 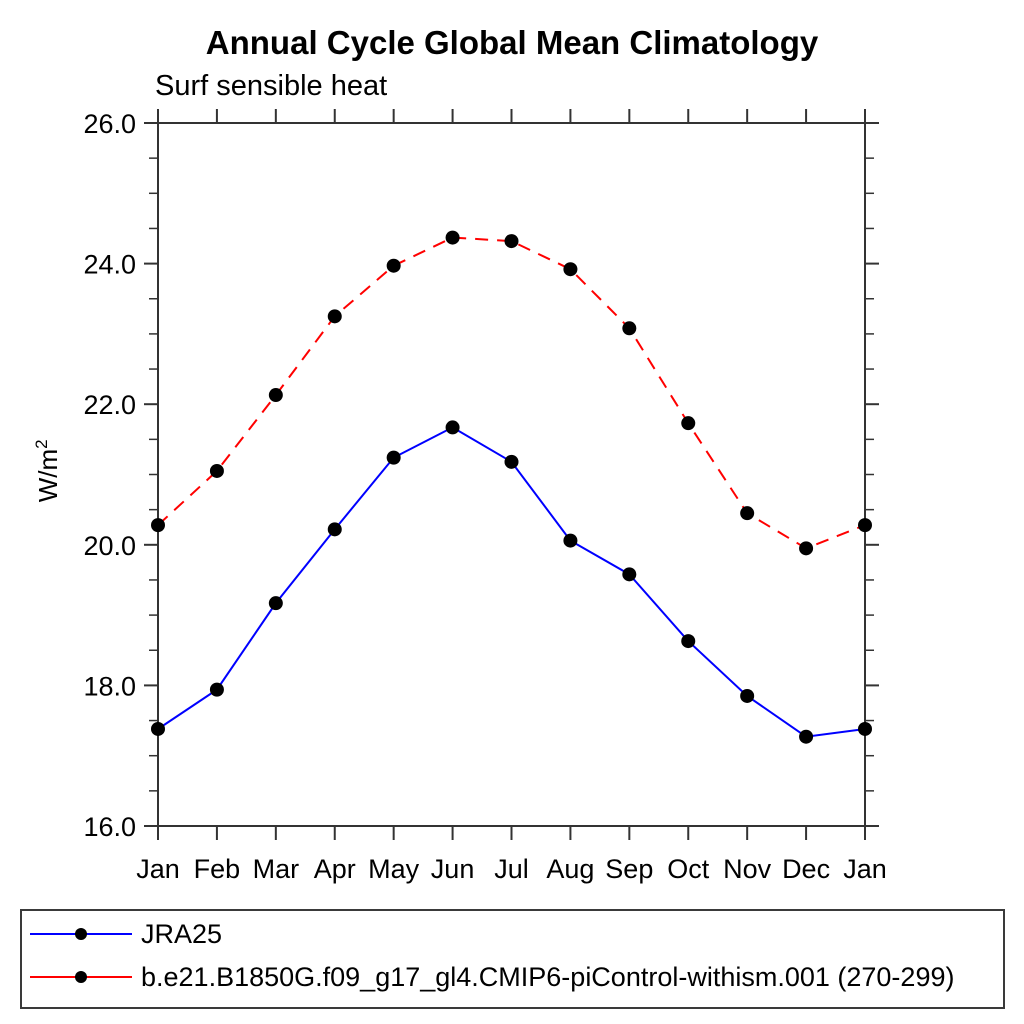 I want to click on y-tick-label: 24.0, so click(x=109, y=265).